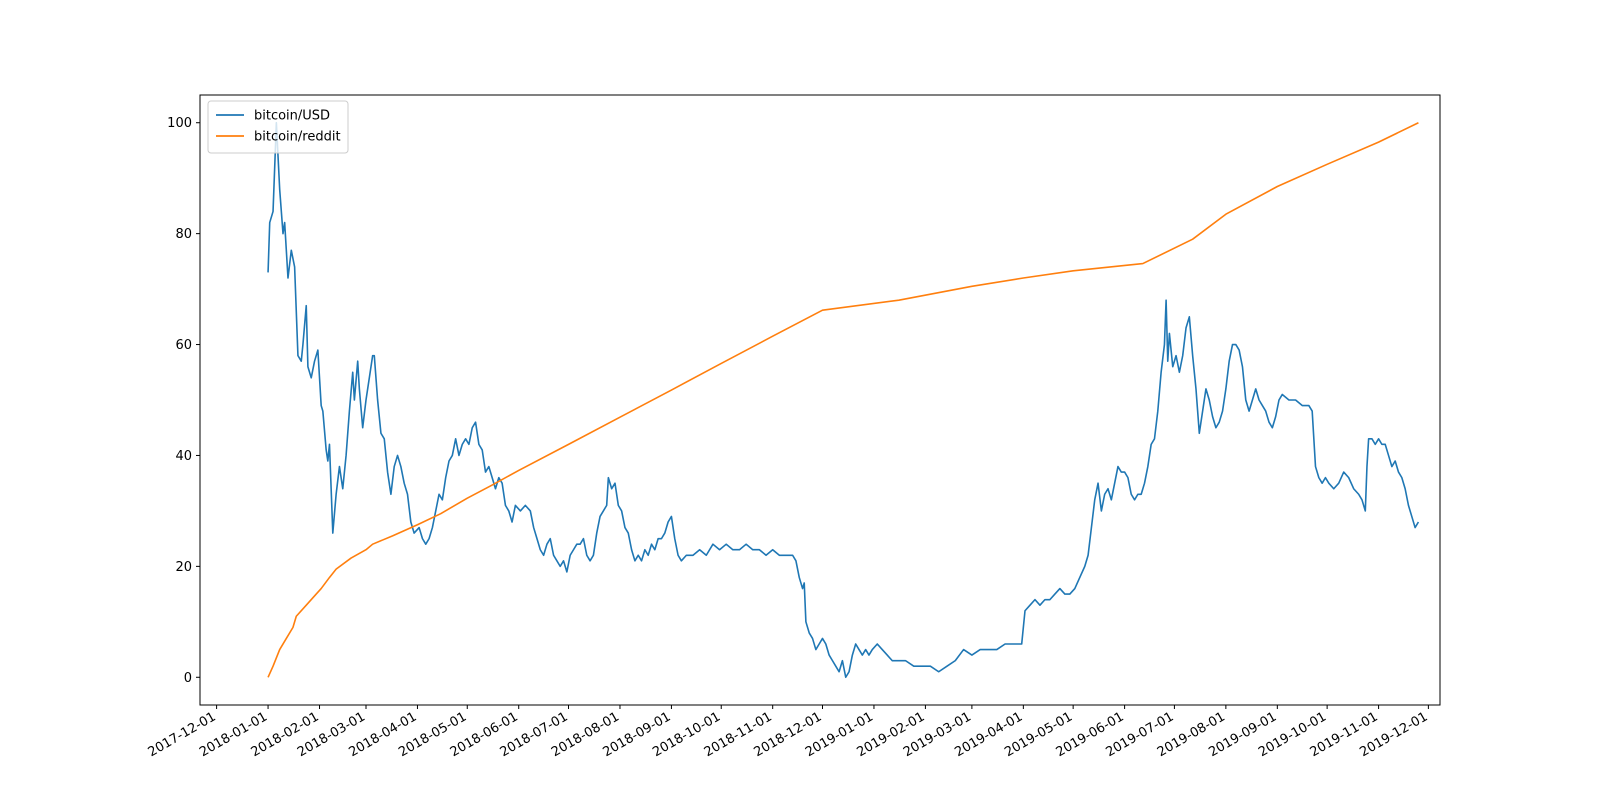 The image size is (1600, 790). I want to click on y-tick-label: 60, so click(183, 345).